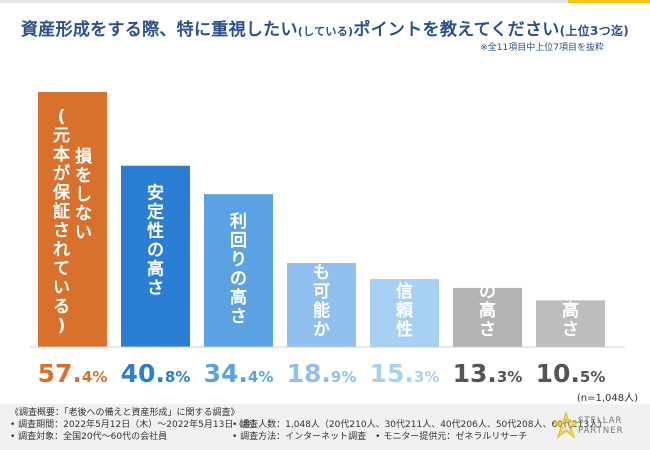 The image size is (650, 450). I want to click on title-paren: (している), so click(325, 31).